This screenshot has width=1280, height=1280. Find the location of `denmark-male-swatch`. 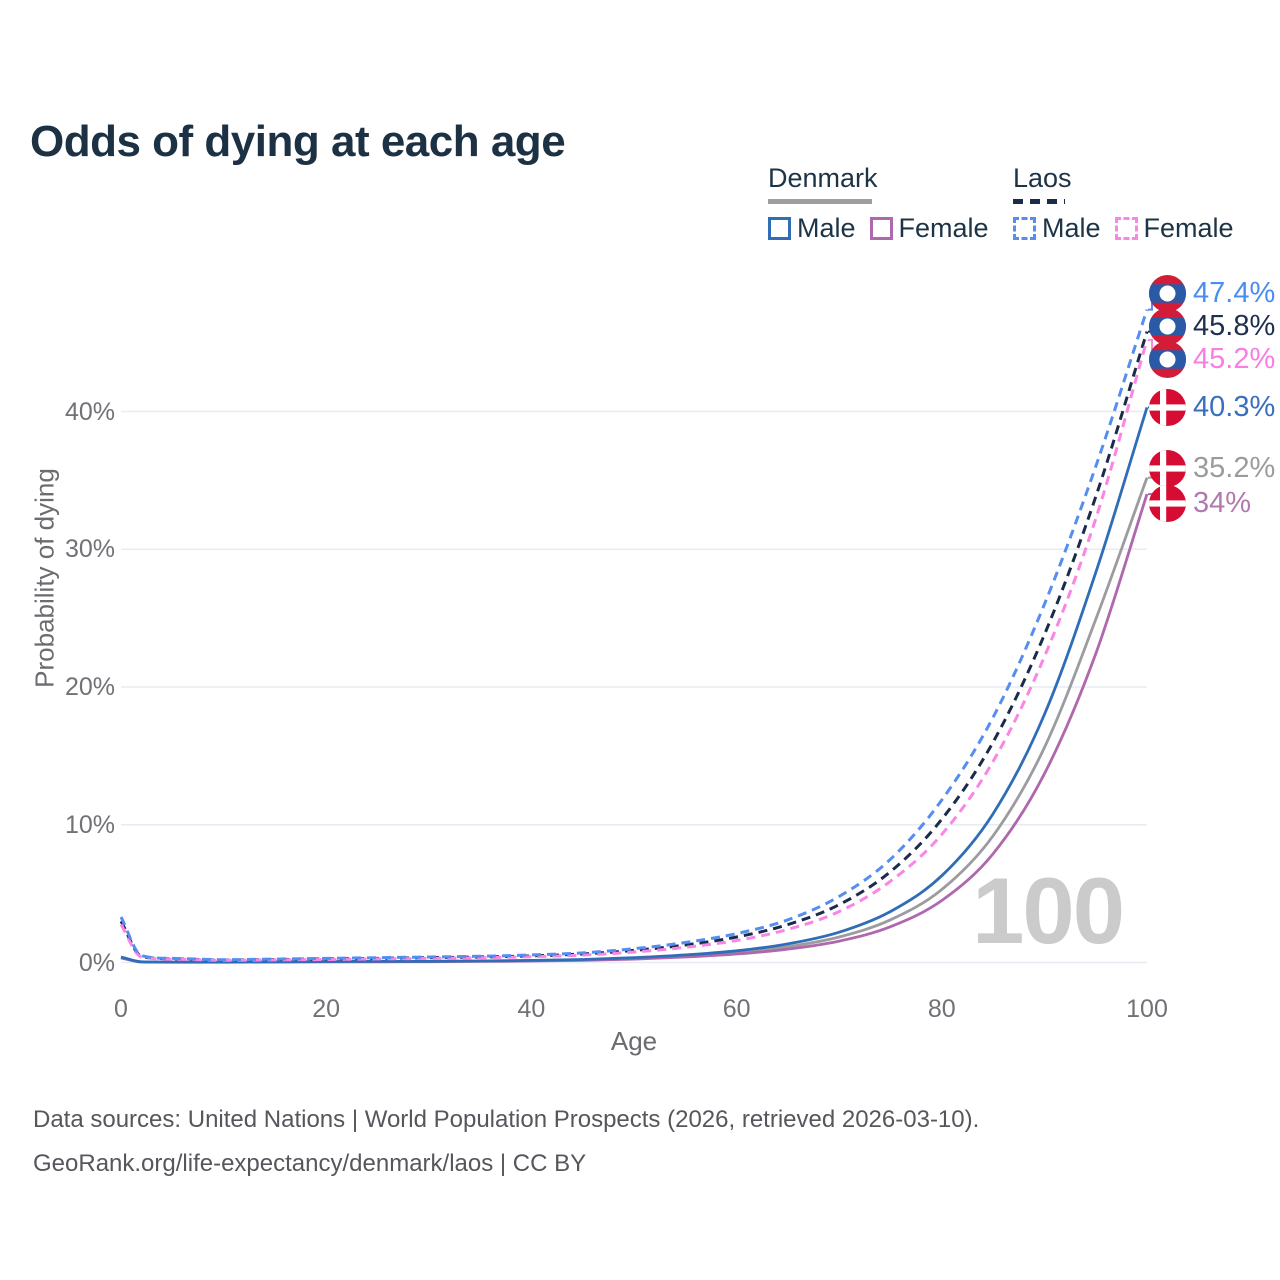

denmark-male-swatch is located at coordinates (779, 228).